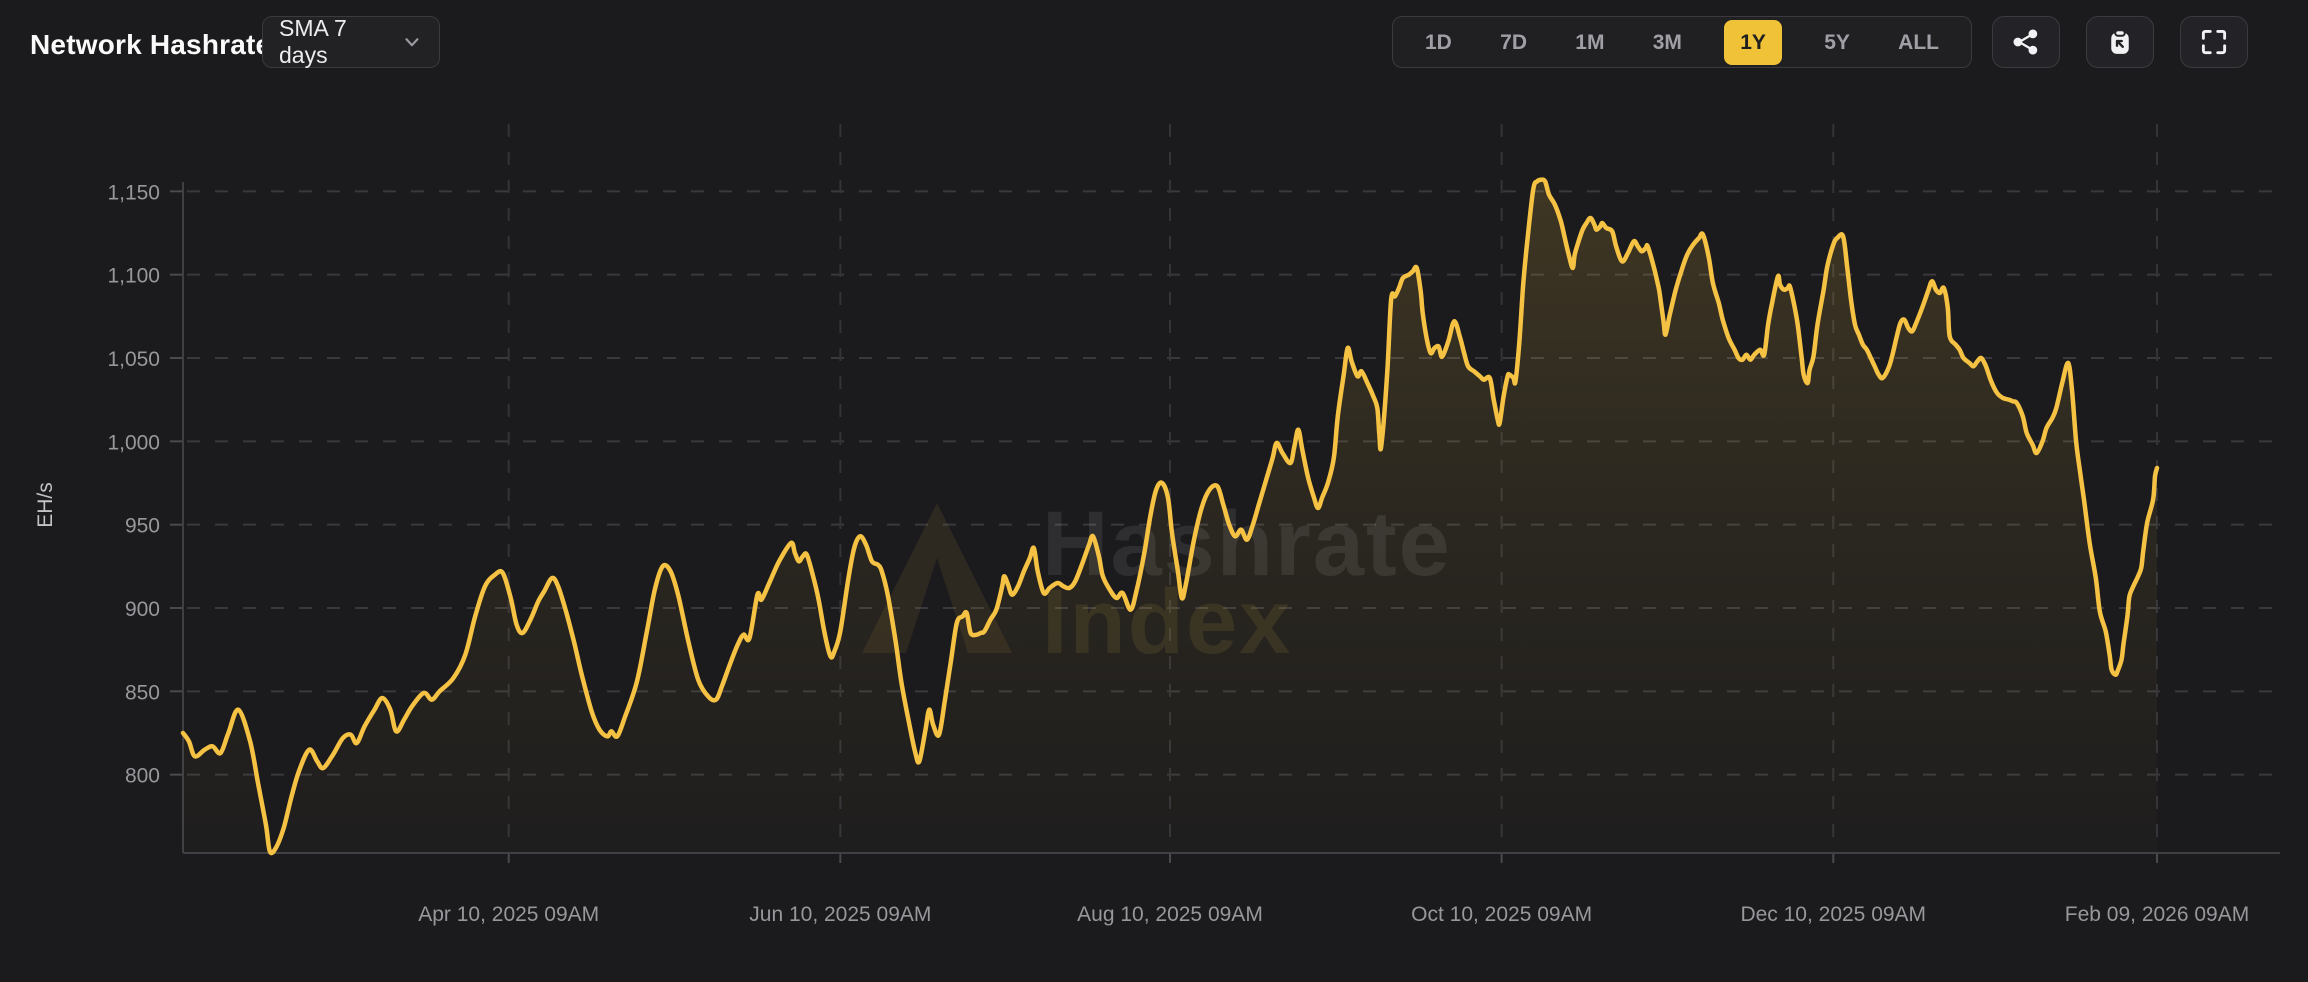 This screenshot has width=2308, height=982. I want to click on y-tick-label: 950, so click(142, 526).